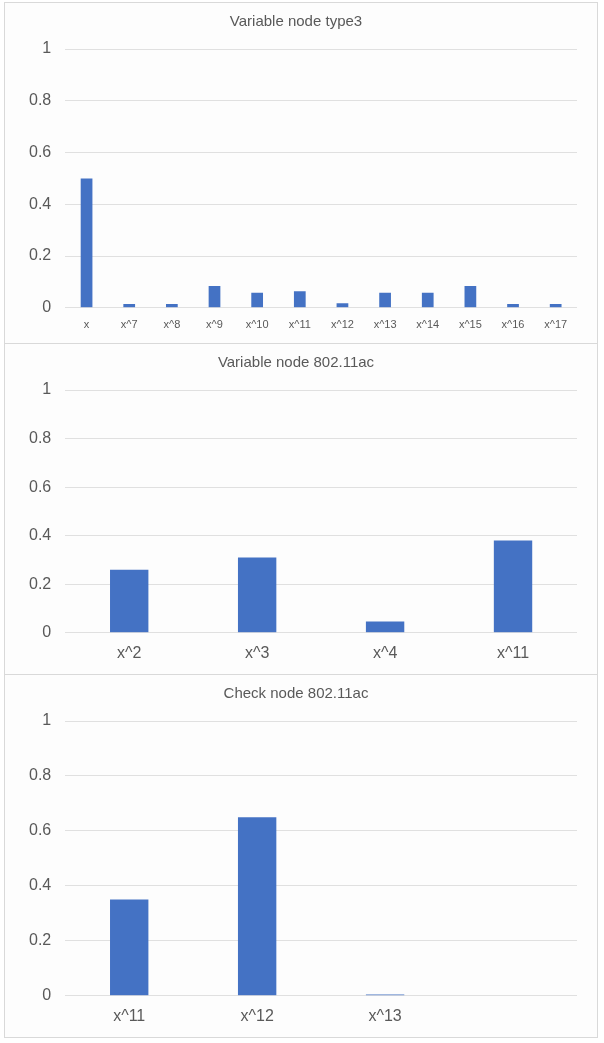 The width and height of the screenshot is (604, 1043). What do you see at coordinates (556, 324) in the screenshot?
I see `x-tick-label: x^17` at bounding box center [556, 324].